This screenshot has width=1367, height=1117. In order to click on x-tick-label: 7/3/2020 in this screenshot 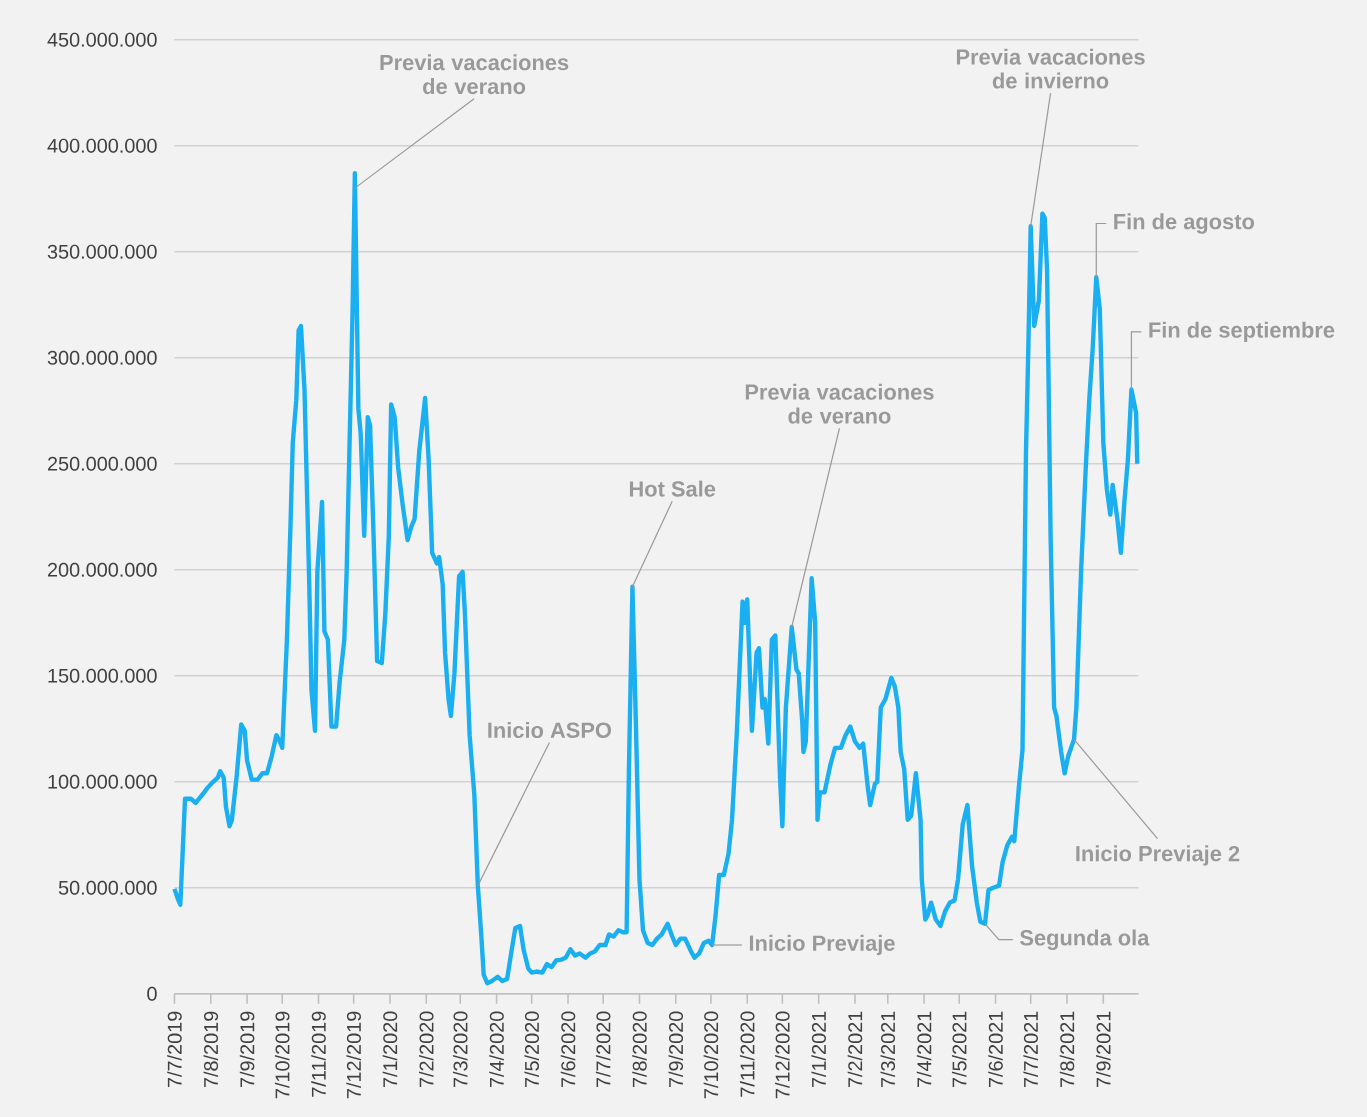, I will do `click(460, 1049)`.